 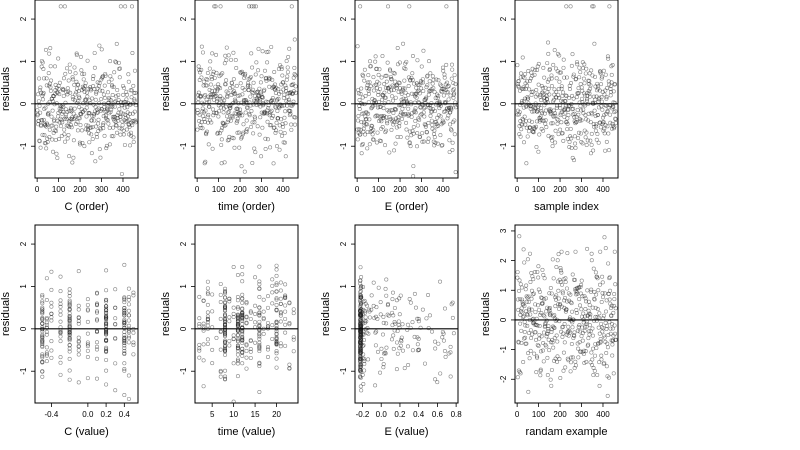 I want to click on y-tick-label: 2, so click(x=503, y=260).